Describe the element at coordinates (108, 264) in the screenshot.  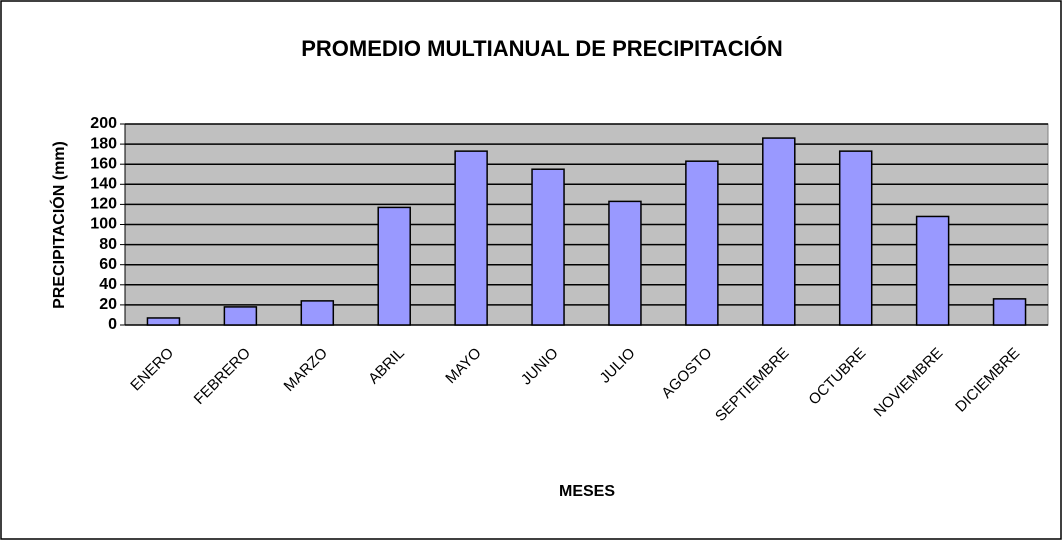
I see `y-tick-label: 60` at that location.